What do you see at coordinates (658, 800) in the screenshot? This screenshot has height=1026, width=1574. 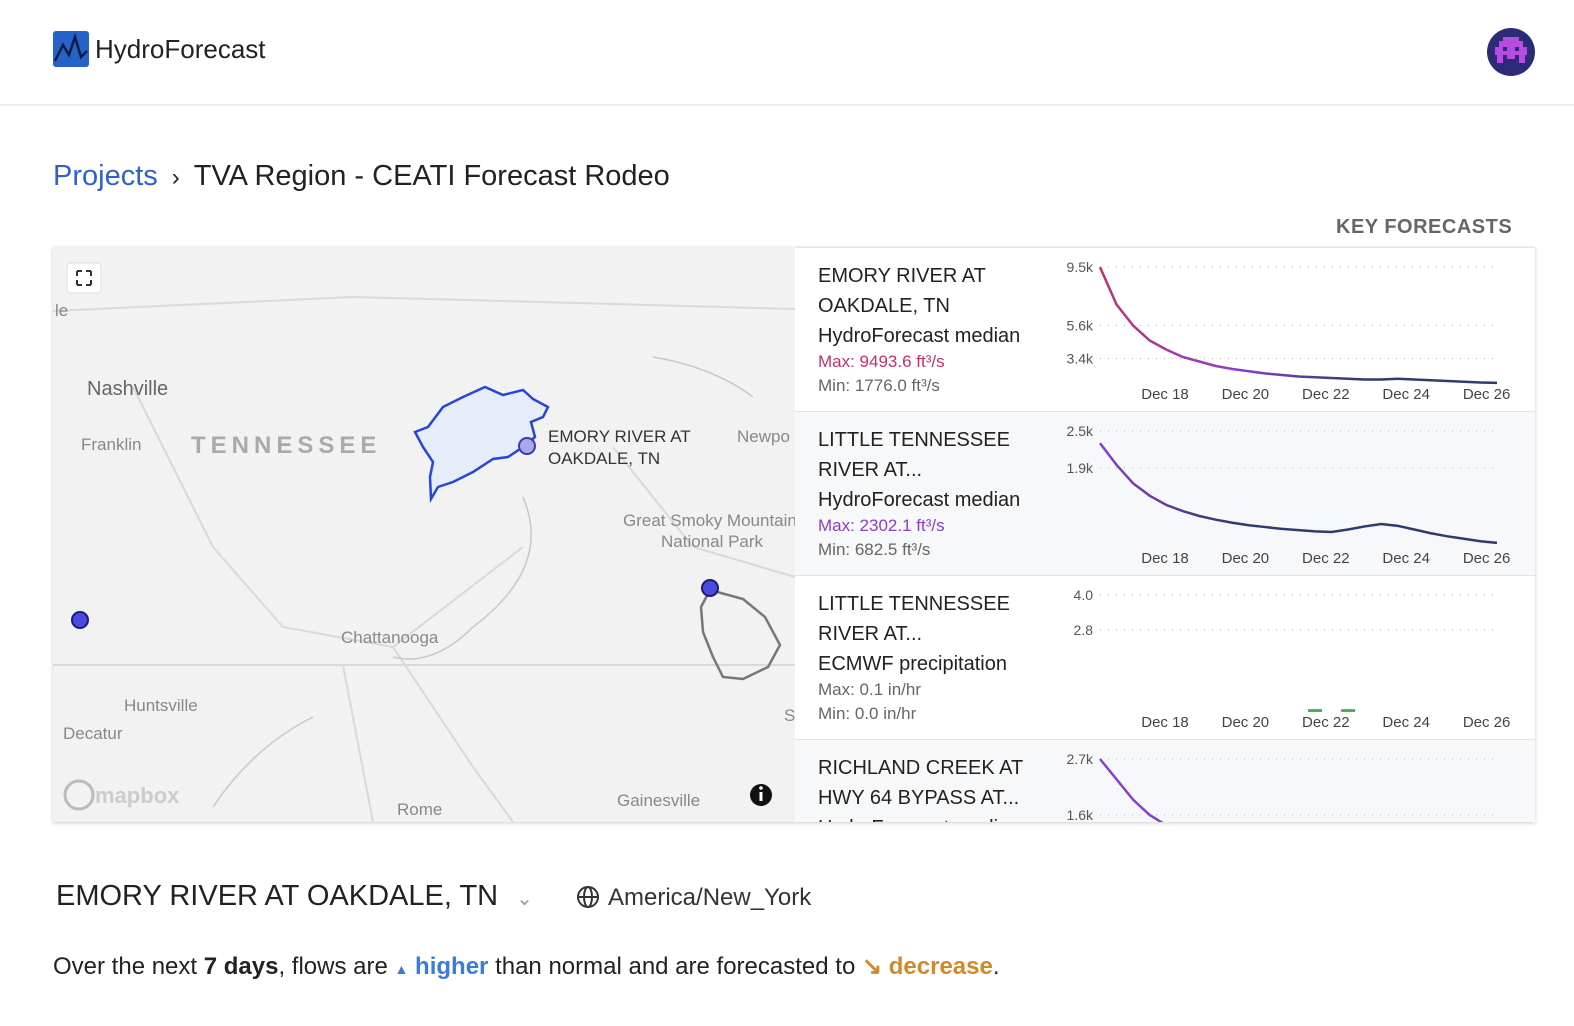 I see `map-label: Gainesville` at bounding box center [658, 800].